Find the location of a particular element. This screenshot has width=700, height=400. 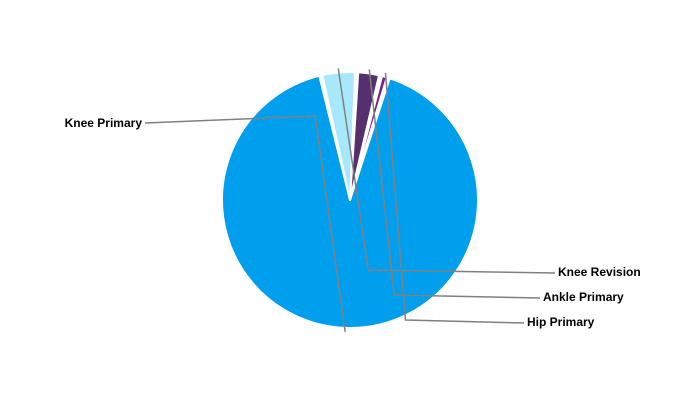

slice-label-ankle-primary: Ankle Primary is located at coordinates (583, 297).